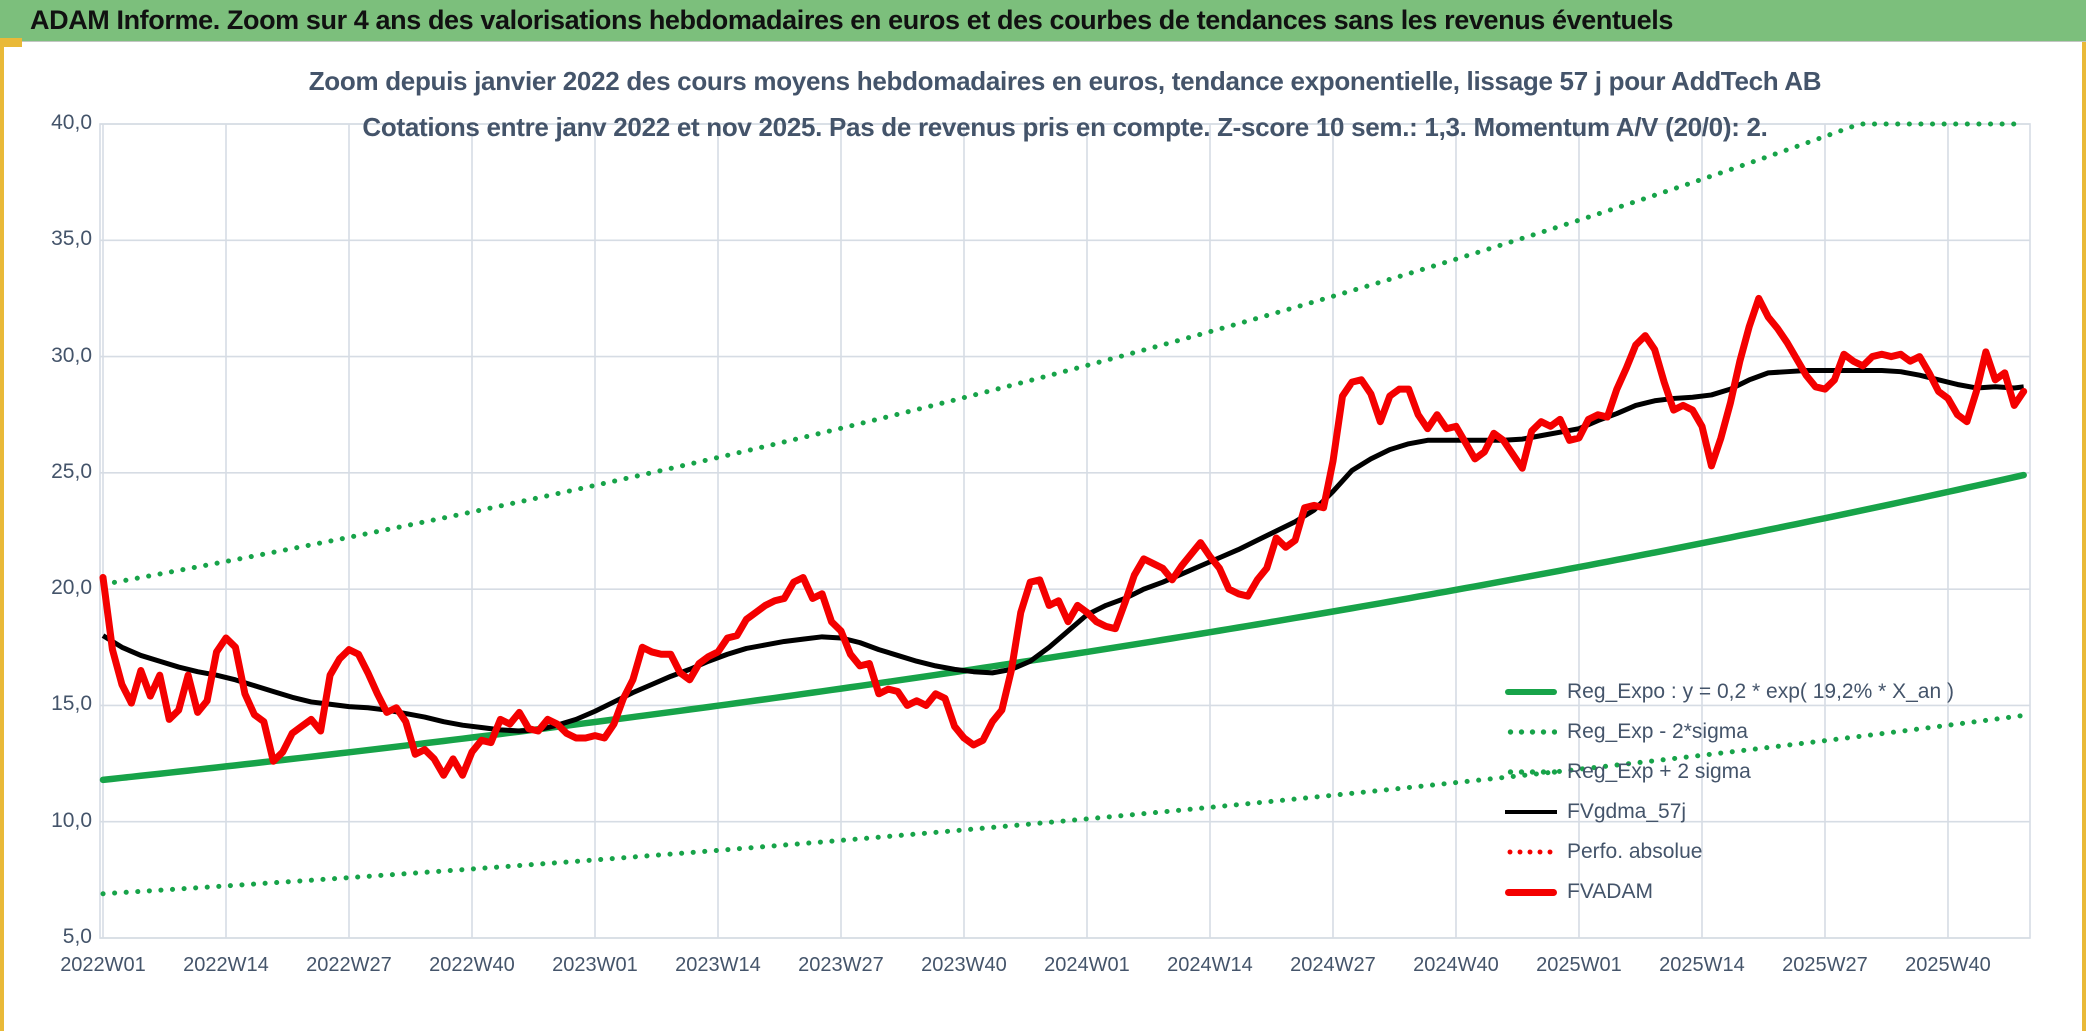 This screenshot has width=2086, height=1031. What do you see at coordinates (595, 965) in the screenshot?
I see `x-axis-tick-label: 2023W01` at bounding box center [595, 965].